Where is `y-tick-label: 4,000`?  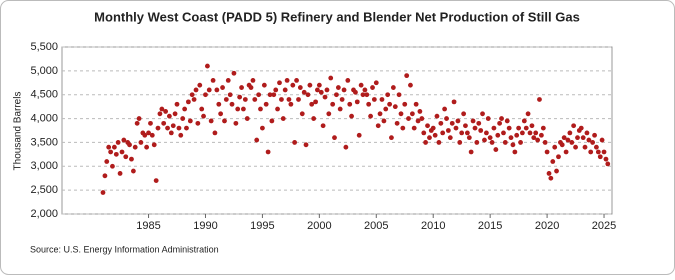
y-tick-label: 4,000 is located at coordinates (44, 118).